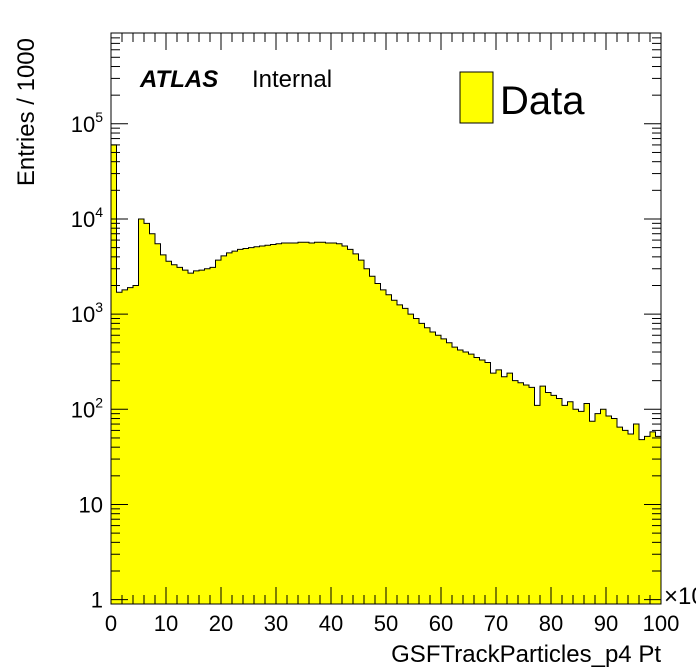 The width and height of the screenshot is (696, 672). What do you see at coordinates (26, 112) in the screenshot?
I see `y-axis-title: Entries / 1000` at bounding box center [26, 112].